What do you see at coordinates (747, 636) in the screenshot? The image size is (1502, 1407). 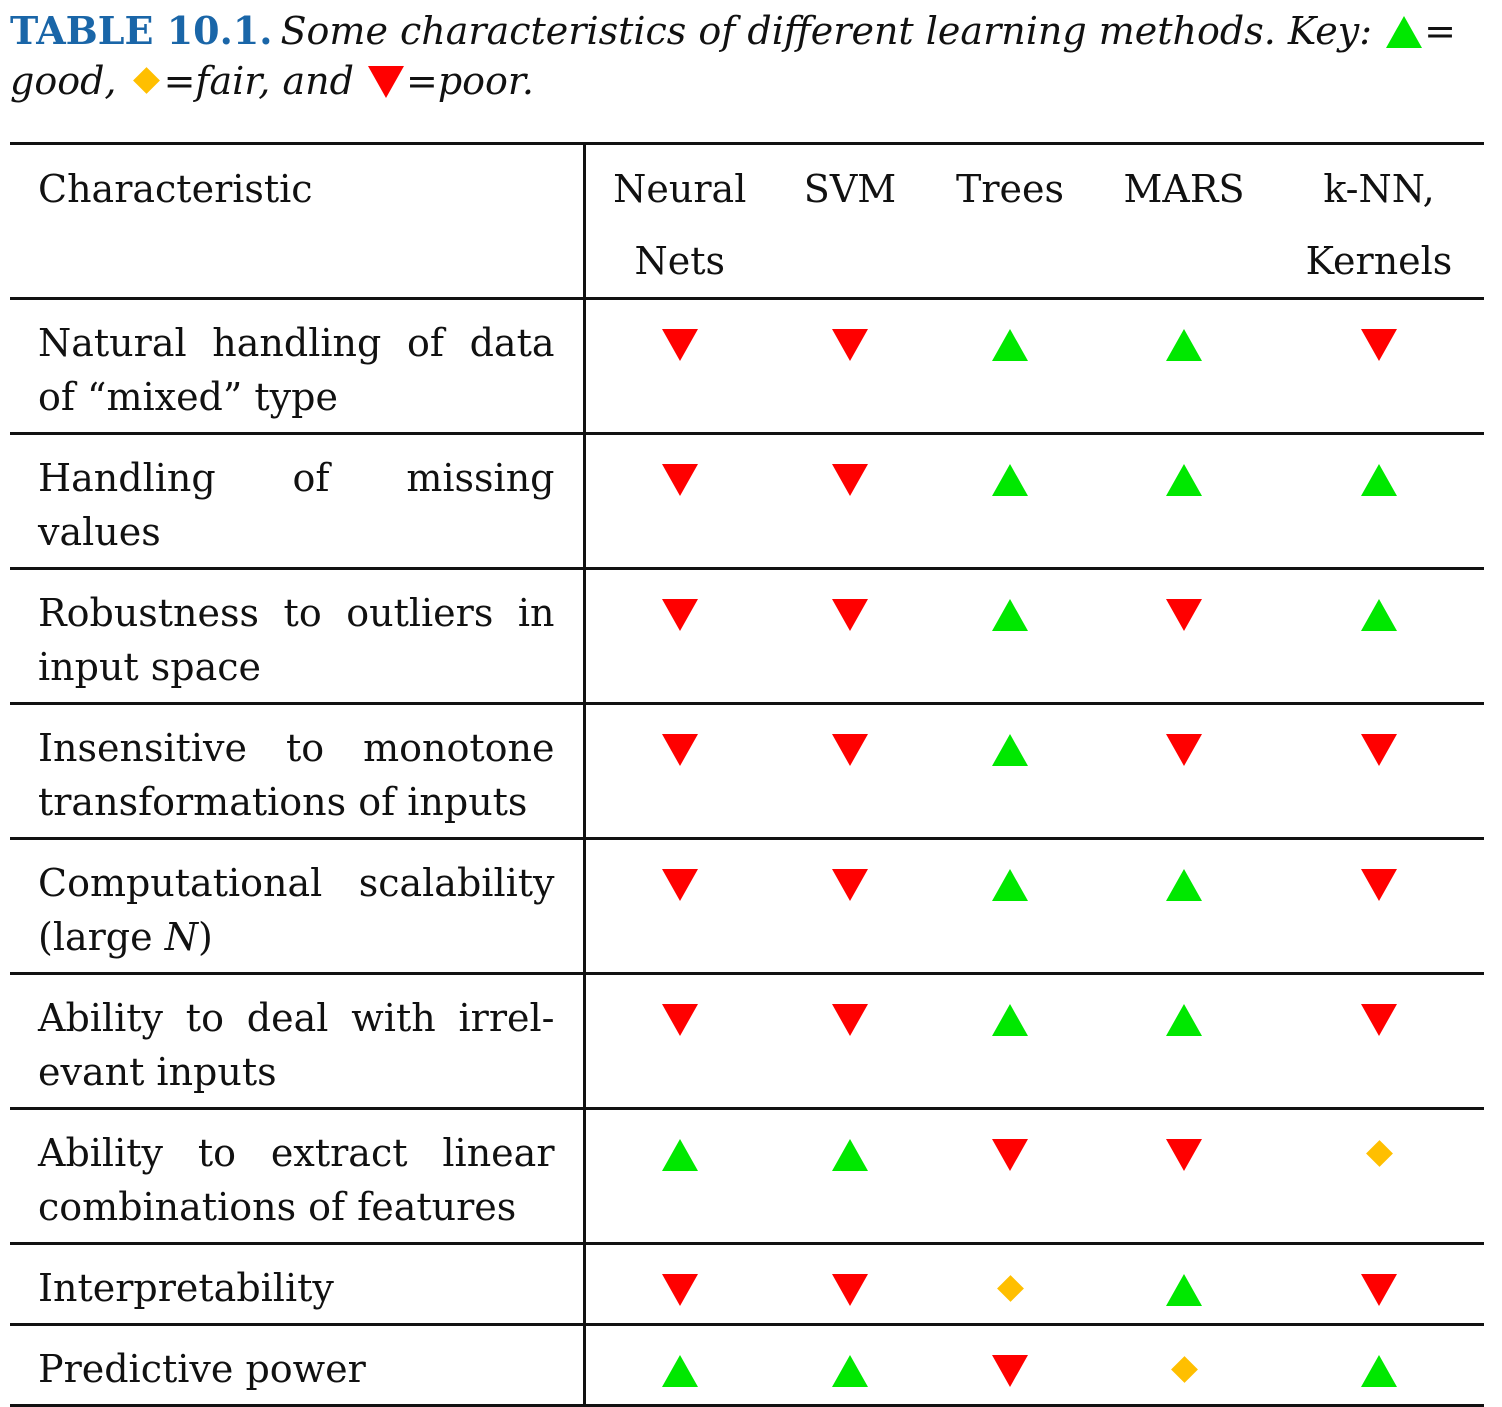 I see `table-row: Robustness to outliers in input space` at bounding box center [747, 636].